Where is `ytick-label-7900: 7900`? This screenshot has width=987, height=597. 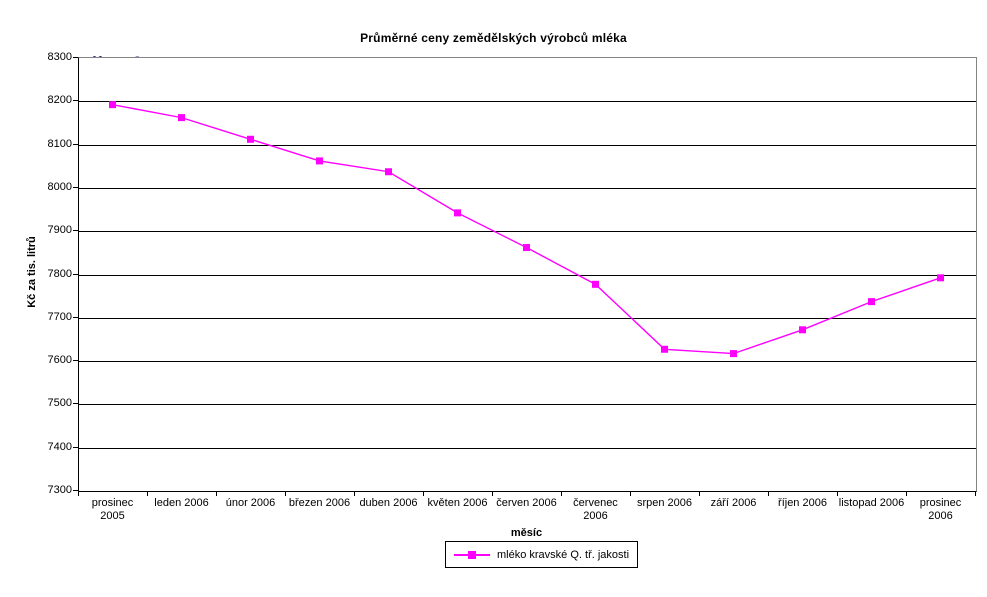 ytick-label-7900: 7900 is located at coordinates (59, 230).